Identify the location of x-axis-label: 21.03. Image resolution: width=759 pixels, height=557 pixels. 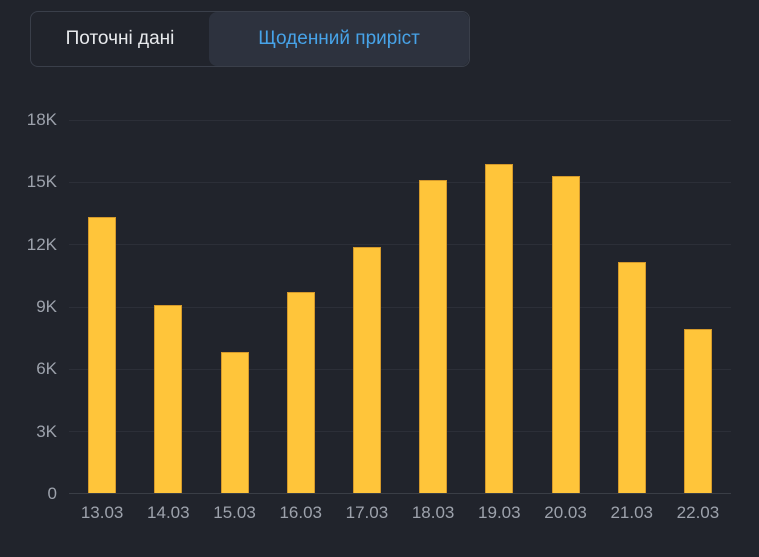
(631, 512).